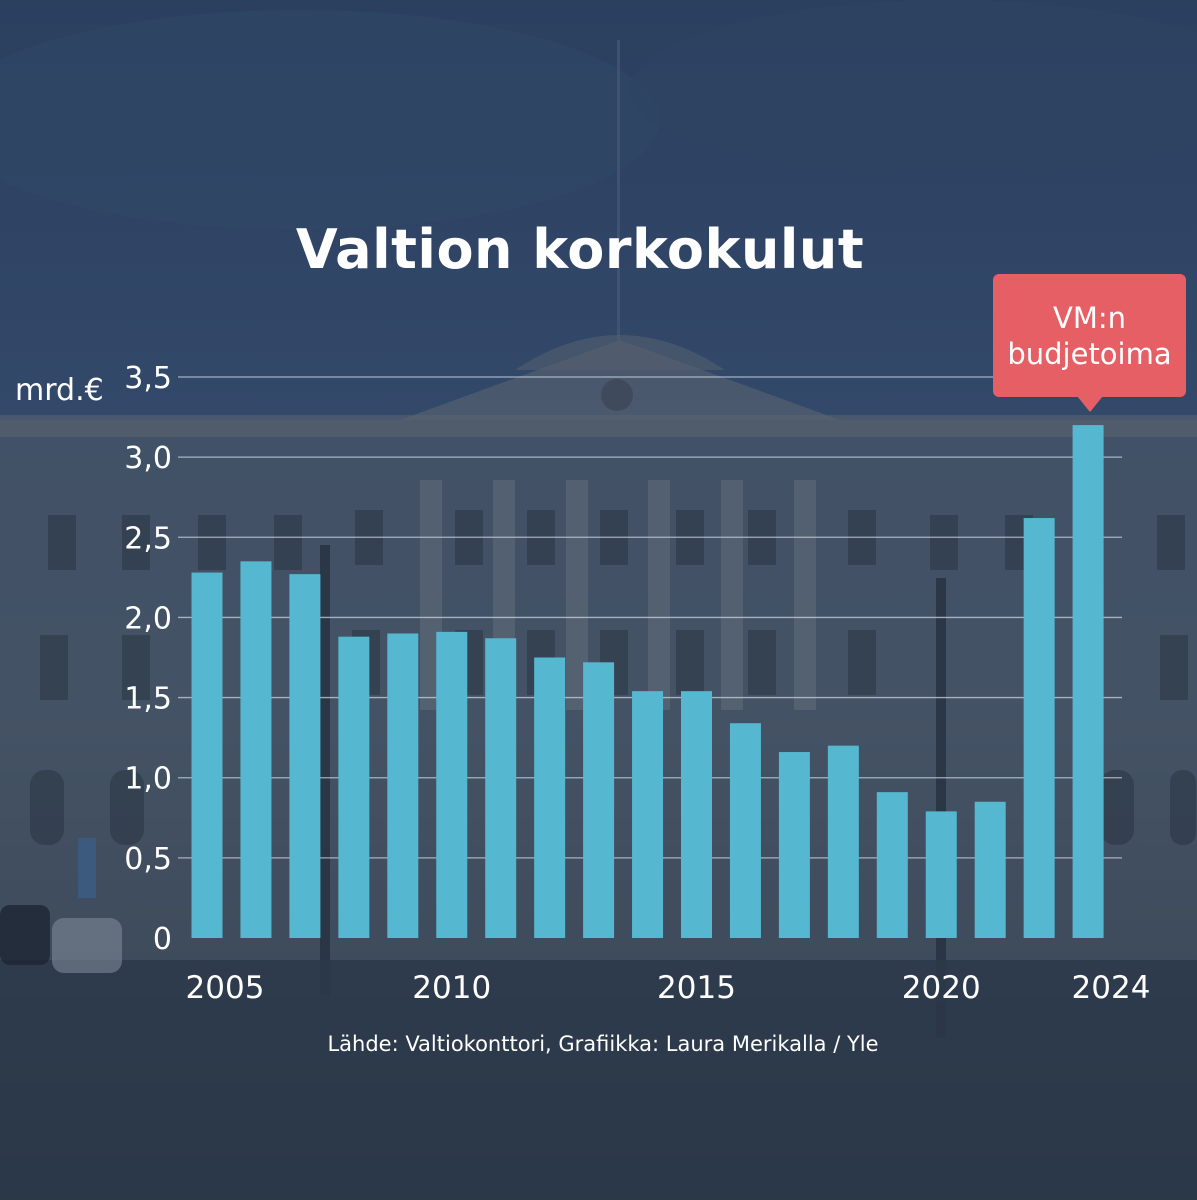 The image size is (1197, 1200). Describe the element at coordinates (148, 378) in the screenshot. I see `y-tick-label: 3,5` at that location.